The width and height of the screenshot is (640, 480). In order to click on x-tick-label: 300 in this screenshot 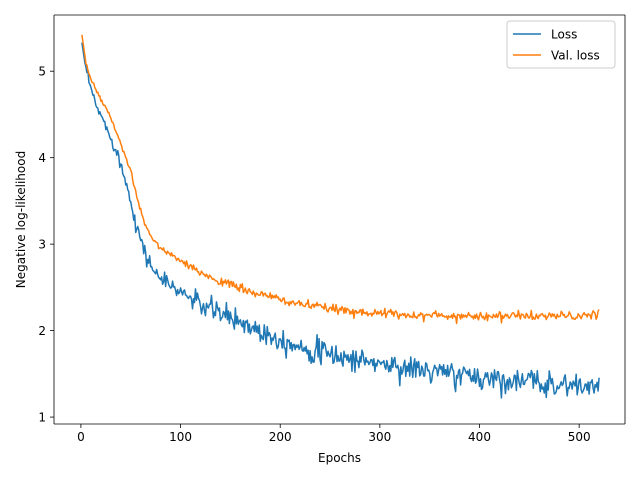, I will do `click(379, 437)`.